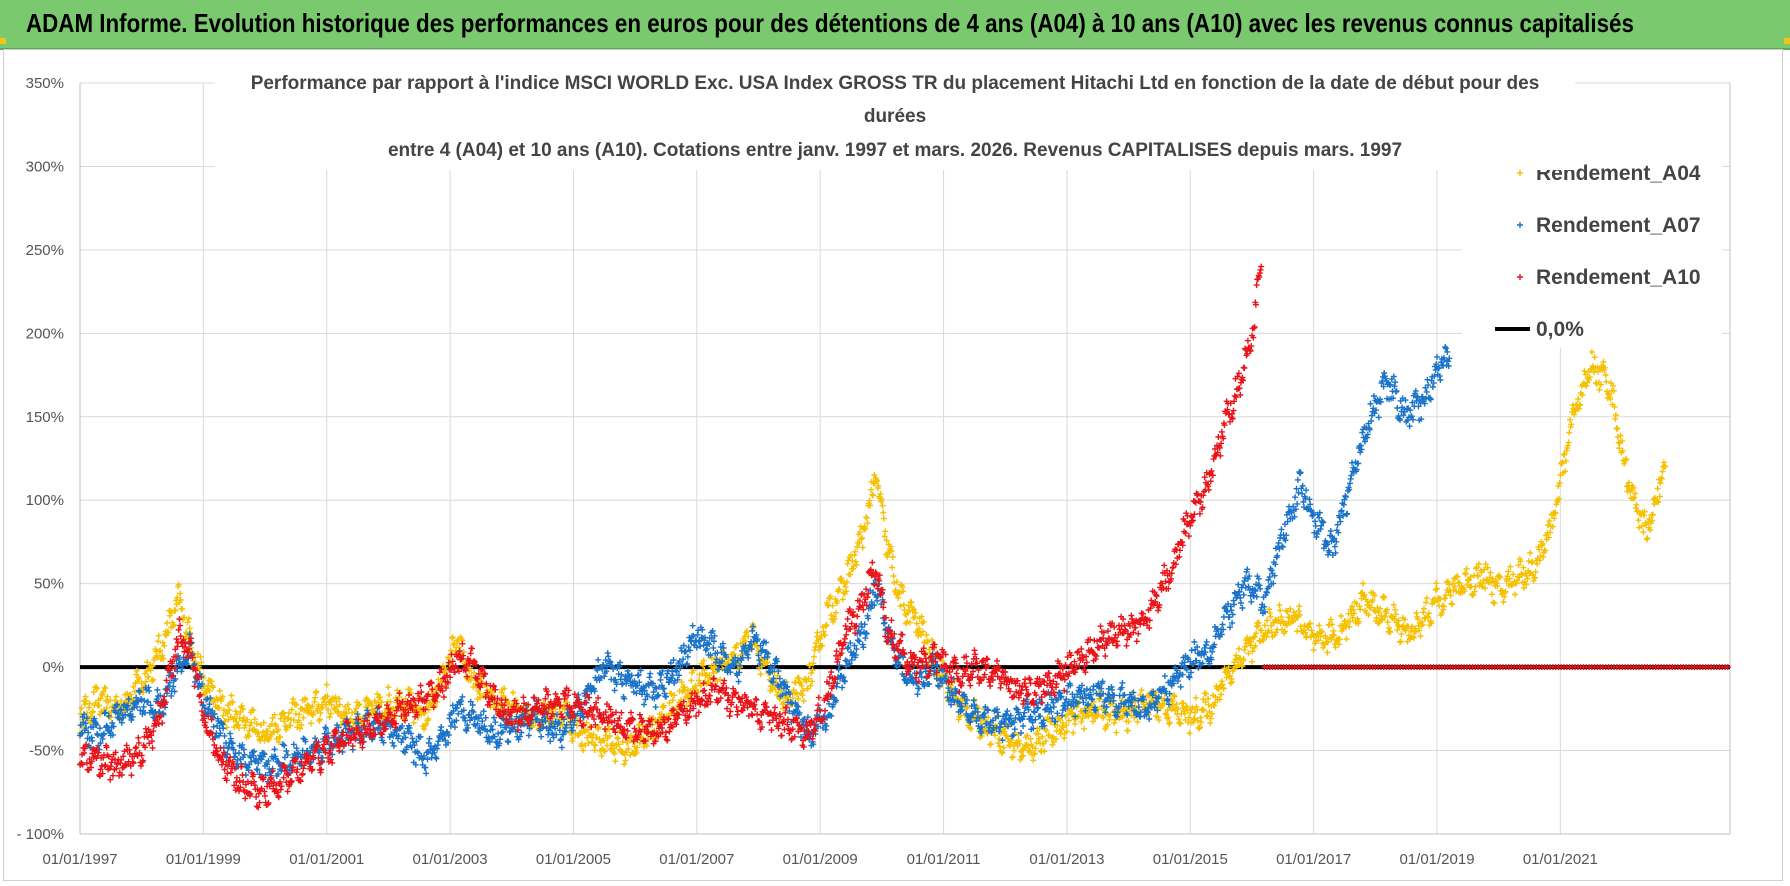 Image resolution: width=1790 pixels, height=886 pixels. What do you see at coordinates (49, 584) in the screenshot?
I see `y-tick-label: 50%` at bounding box center [49, 584].